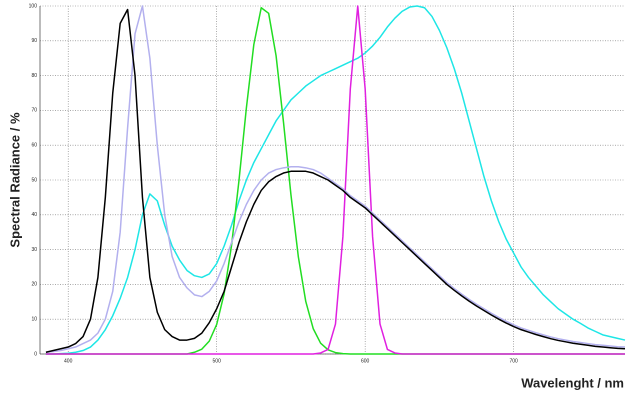  What do you see at coordinates (34, 111) in the screenshot?
I see `y-tick-label: 70` at bounding box center [34, 111].